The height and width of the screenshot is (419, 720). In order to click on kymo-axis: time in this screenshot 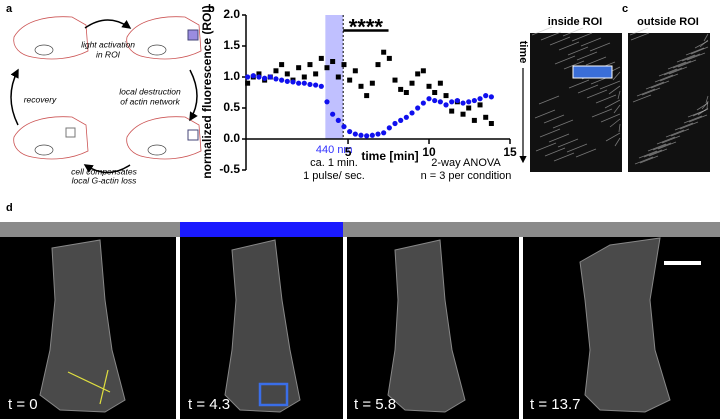, I will do `click(523, 52)`.